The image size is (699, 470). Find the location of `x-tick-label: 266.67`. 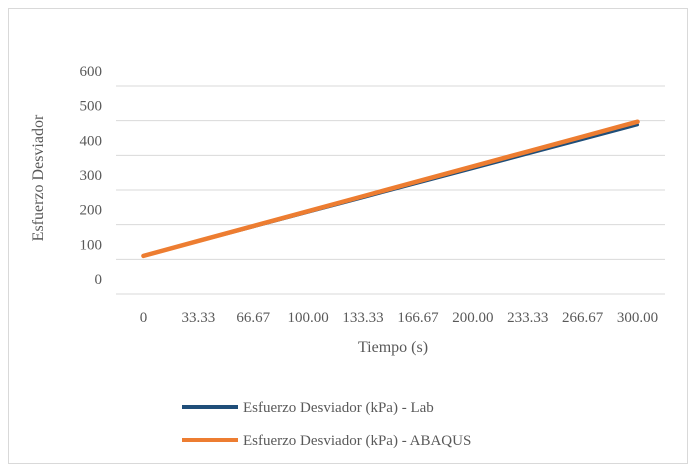

x-tick-label: 266.67 is located at coordinates (583, 318).